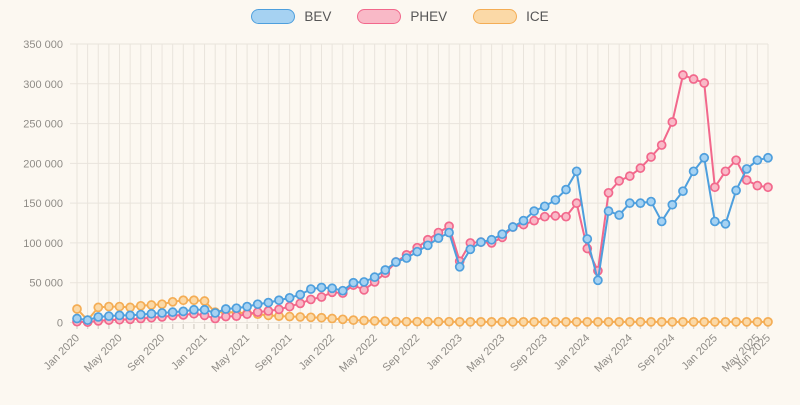  I want to click on x-tick-label: Jan 2024, so click(572, 352).